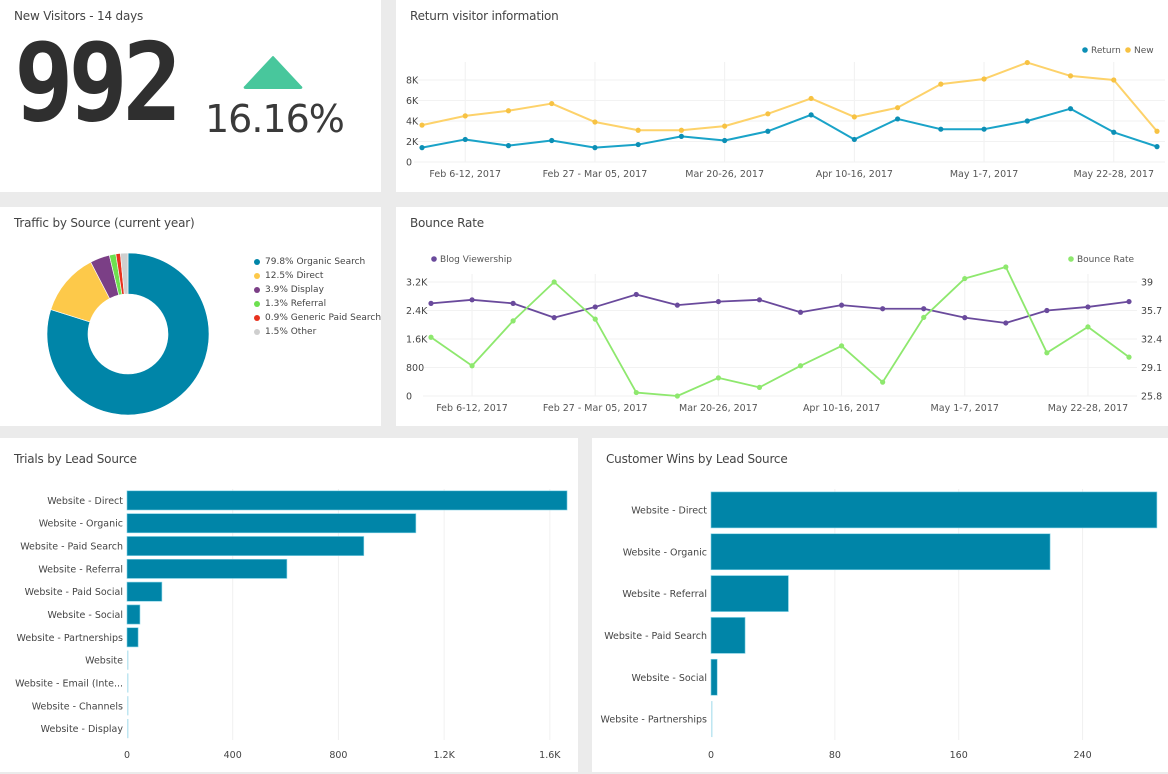 This screenshot has width=1168, height=774. I want to click on x-tick-label: 1.6K, so click(550, 755).